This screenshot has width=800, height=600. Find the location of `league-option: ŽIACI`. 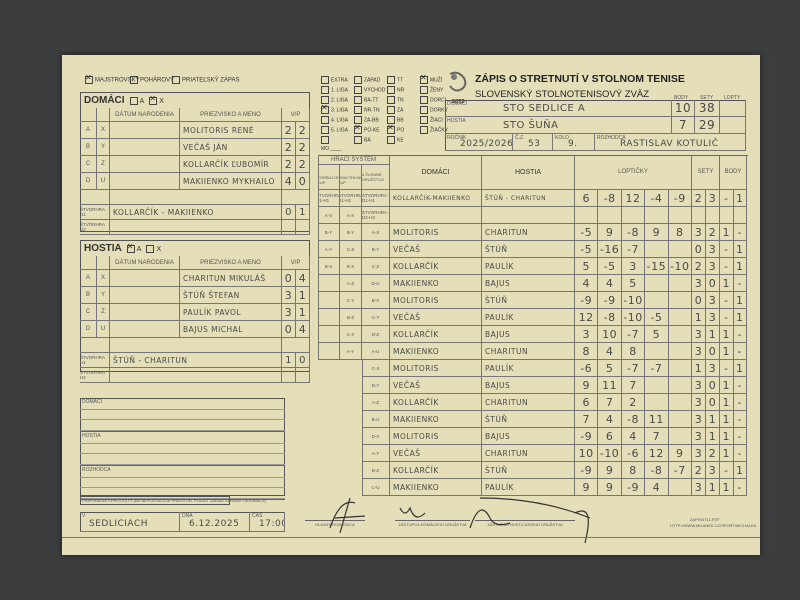

league-option: ŽIACI is located at coordinates (431, 120).